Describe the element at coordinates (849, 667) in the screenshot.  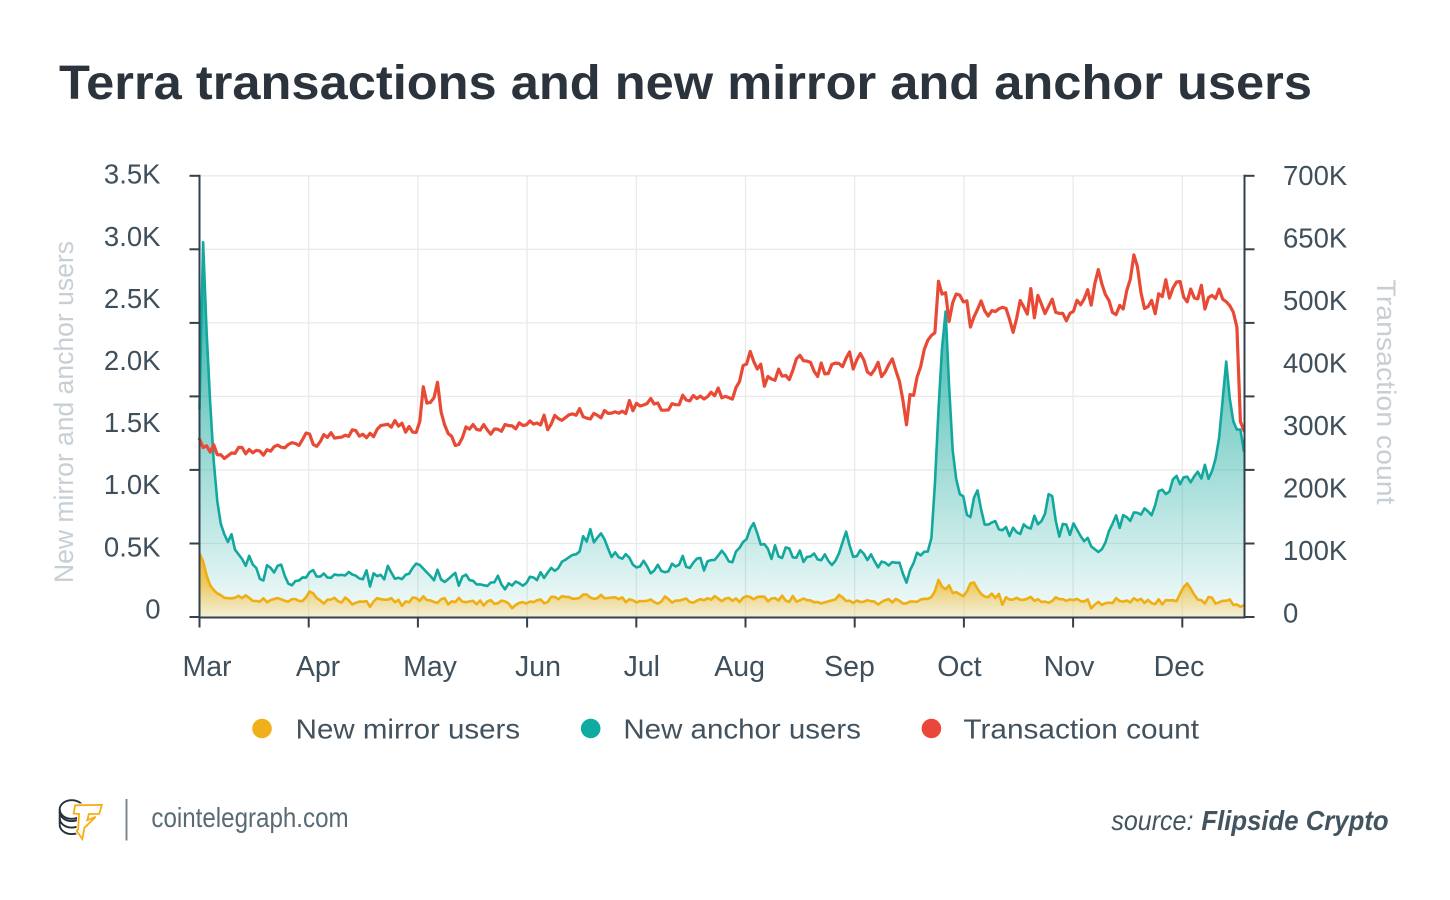
I see `svg-text: Sep` at that location.